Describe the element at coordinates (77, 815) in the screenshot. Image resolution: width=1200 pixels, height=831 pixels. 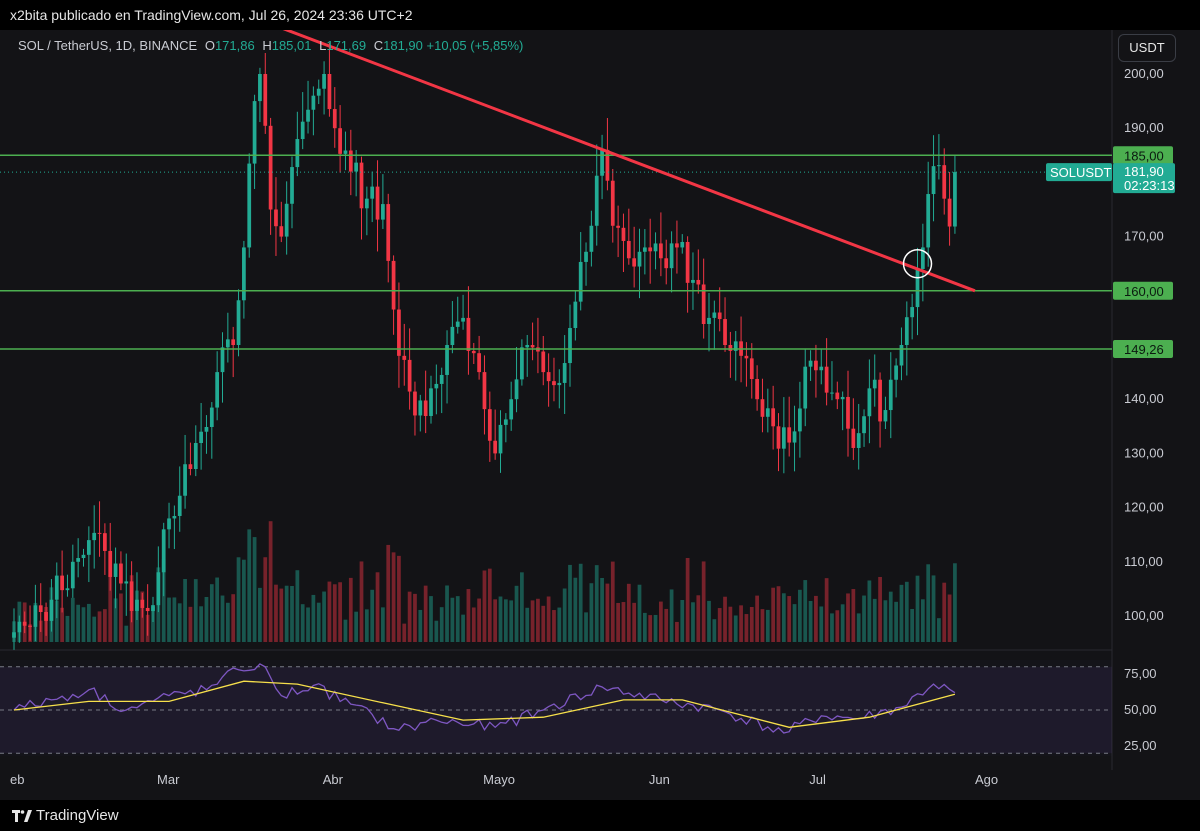
I see `footer-brand: TradingView` at that location.